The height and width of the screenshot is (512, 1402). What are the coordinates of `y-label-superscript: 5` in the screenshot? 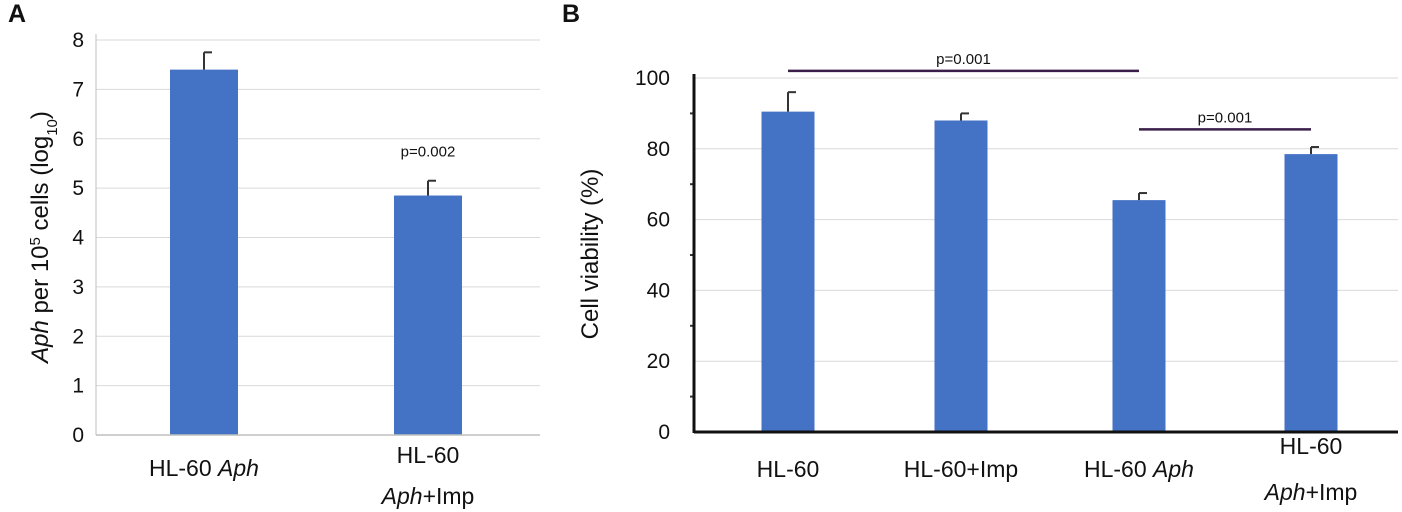 It's located at (35, 241).